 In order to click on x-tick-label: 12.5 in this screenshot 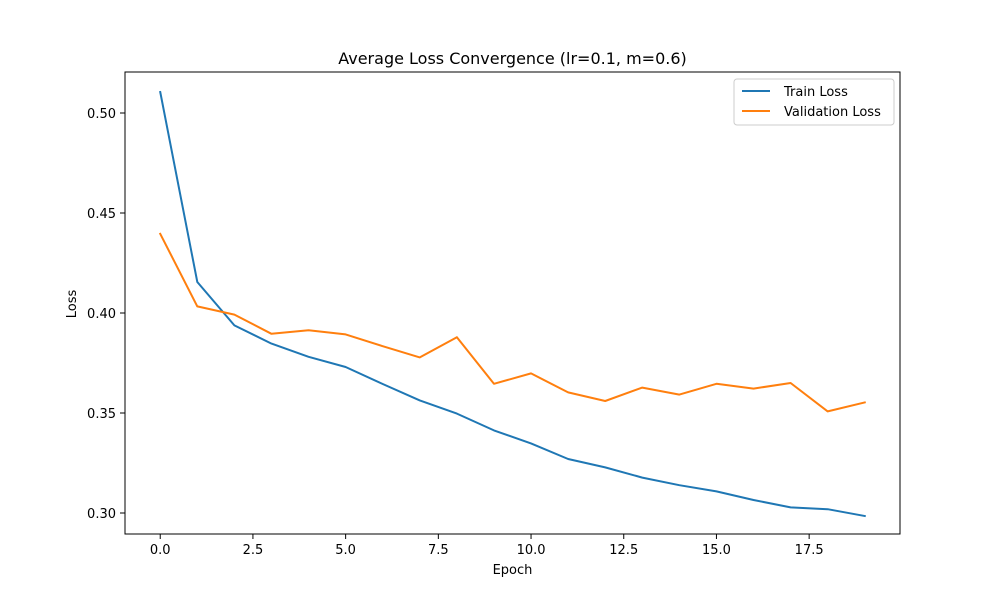, I will do `click(623, 550)`.